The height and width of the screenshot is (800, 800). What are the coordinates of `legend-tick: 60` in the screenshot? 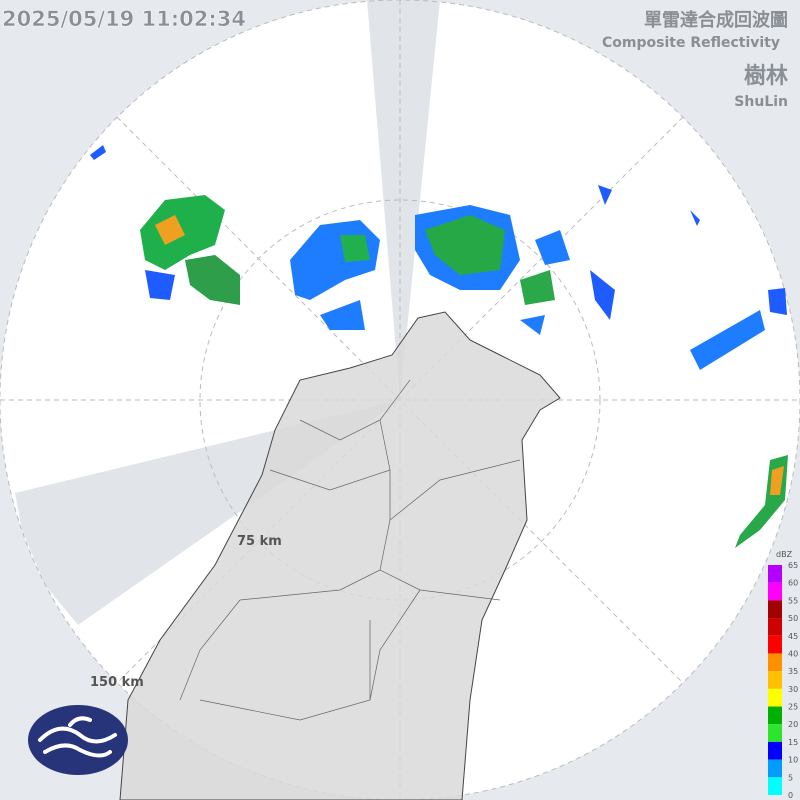 It's located at (793, 583).